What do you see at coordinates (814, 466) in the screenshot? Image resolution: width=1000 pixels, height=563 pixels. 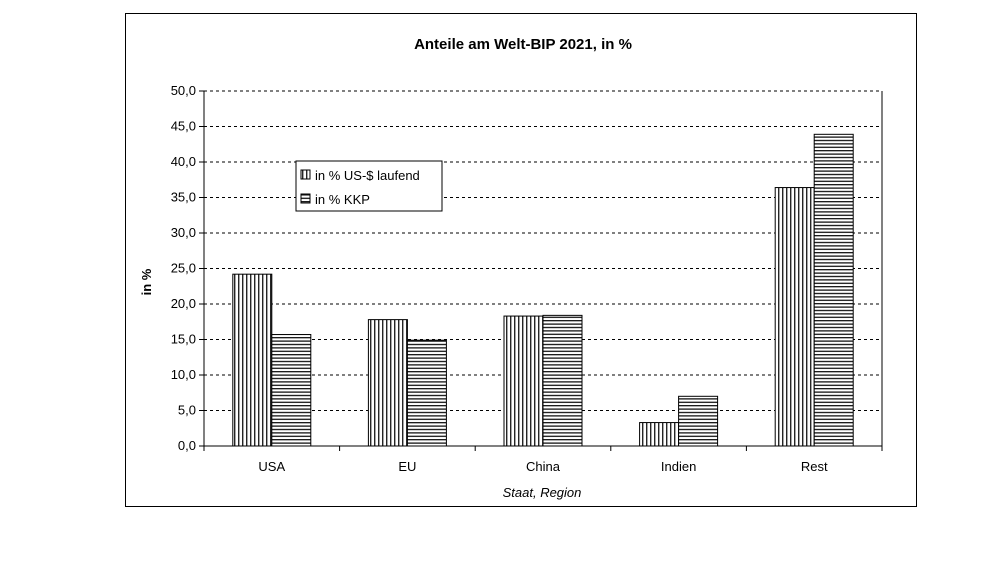 I see `x-tick-label: Rest` at bounding box center [814, 466].